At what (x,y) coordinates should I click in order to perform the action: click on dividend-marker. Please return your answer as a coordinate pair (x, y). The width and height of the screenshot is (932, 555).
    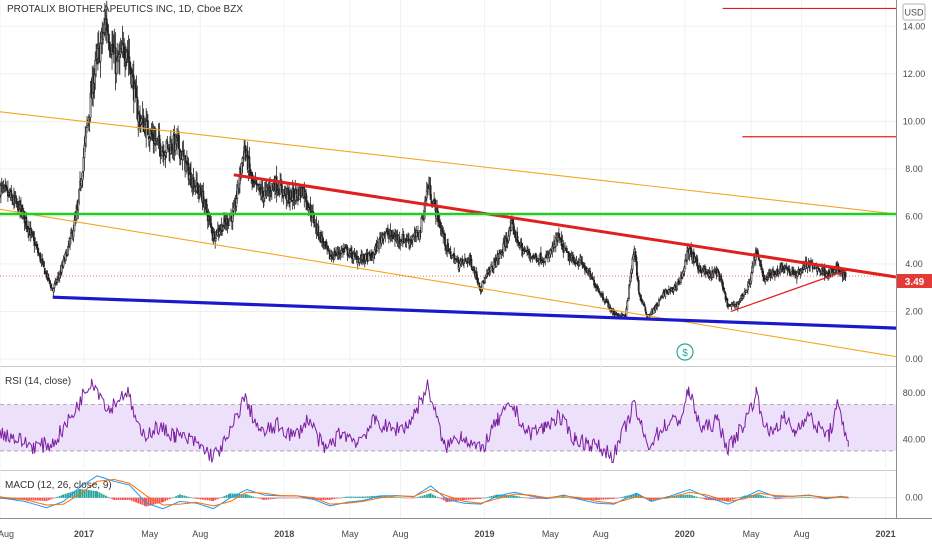
    Looking at the image, I should click on (685, 352).